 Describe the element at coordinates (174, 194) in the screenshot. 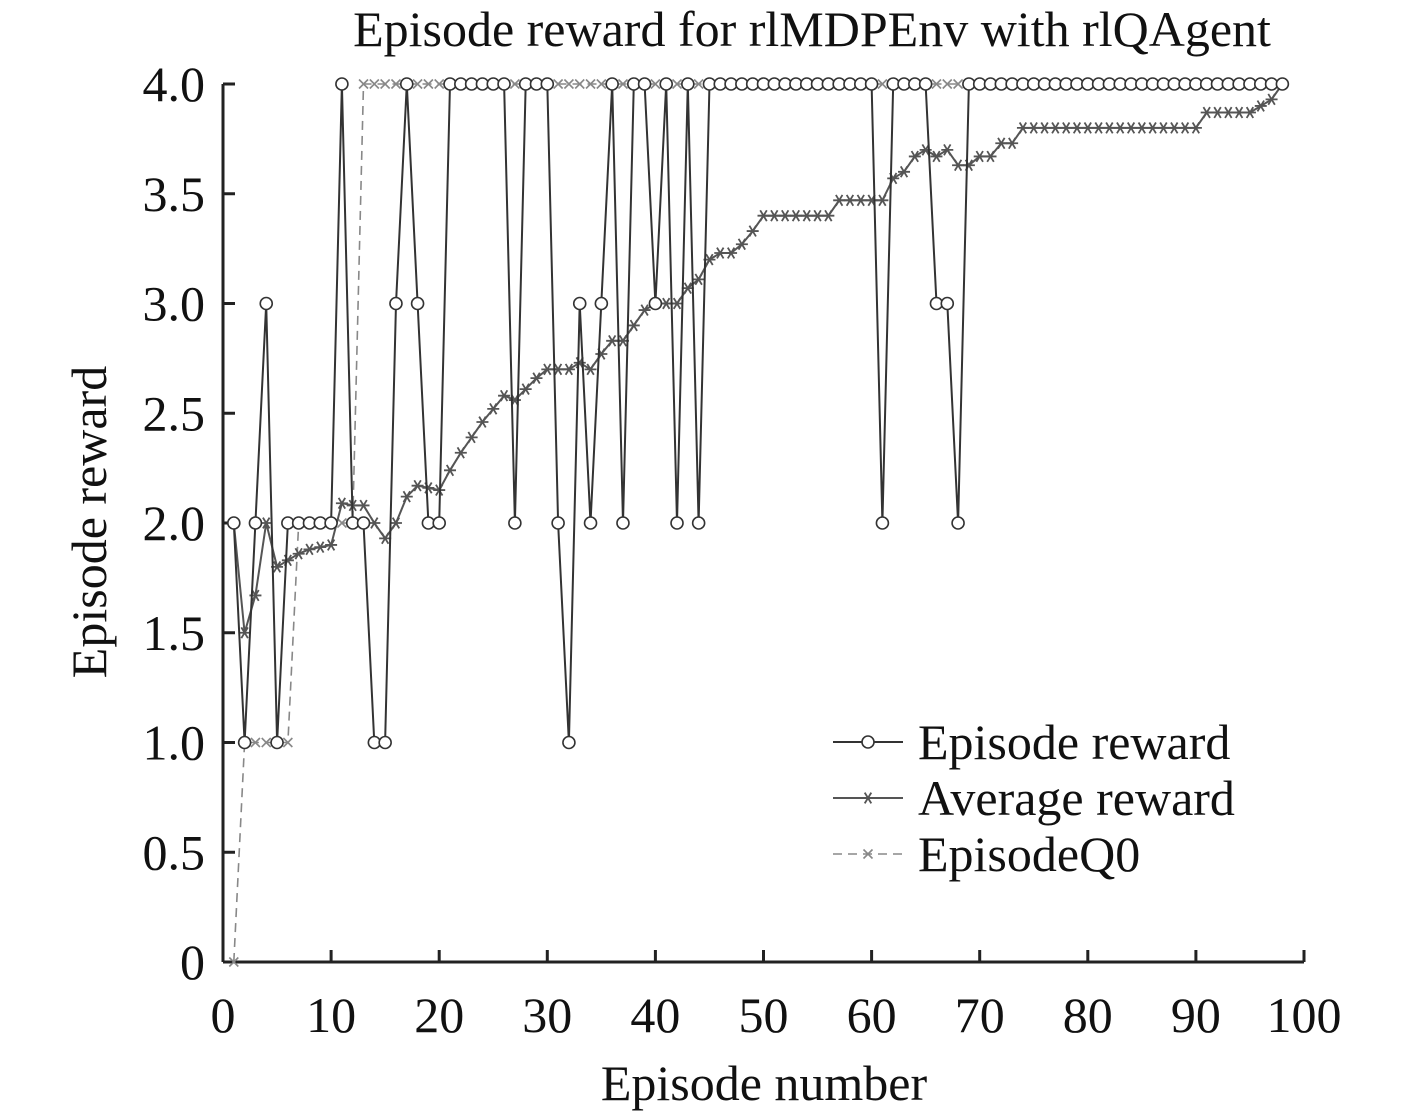

I see `y-tick-label: 3.5` at that location.